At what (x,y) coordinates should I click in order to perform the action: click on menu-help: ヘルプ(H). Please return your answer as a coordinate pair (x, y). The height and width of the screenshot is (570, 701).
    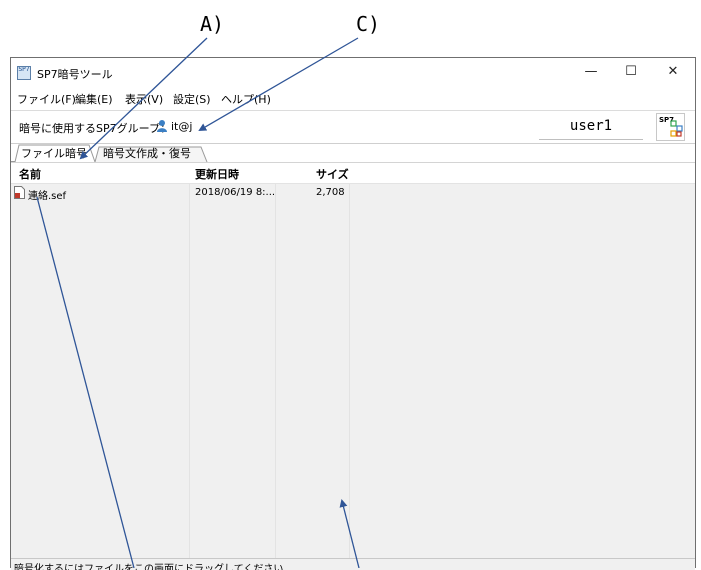
    Looking at the image, I should click on (246, 99).